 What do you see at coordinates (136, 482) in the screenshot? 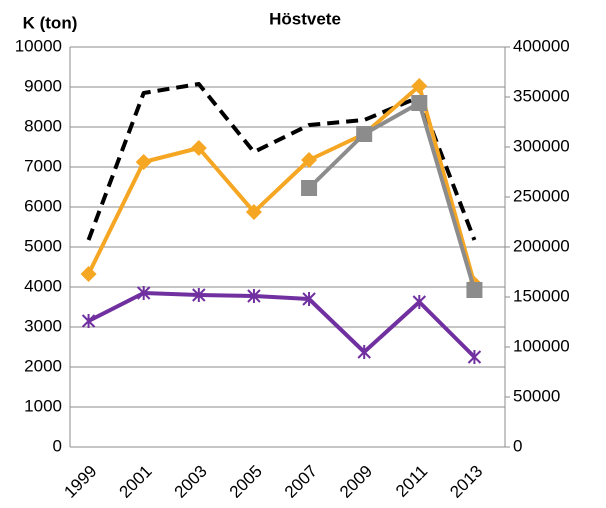
I see `x-tick-label: 2001` at bounding box center [136, 482].